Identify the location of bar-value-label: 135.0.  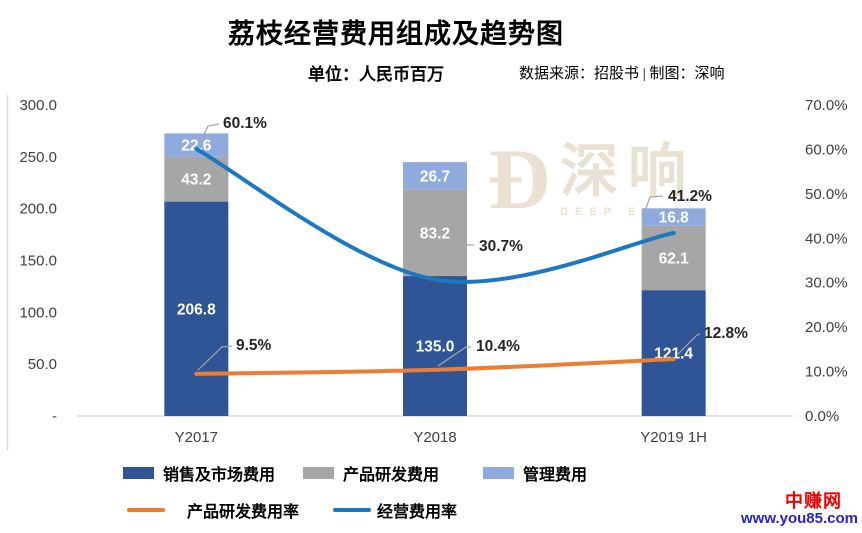
(435, 347).